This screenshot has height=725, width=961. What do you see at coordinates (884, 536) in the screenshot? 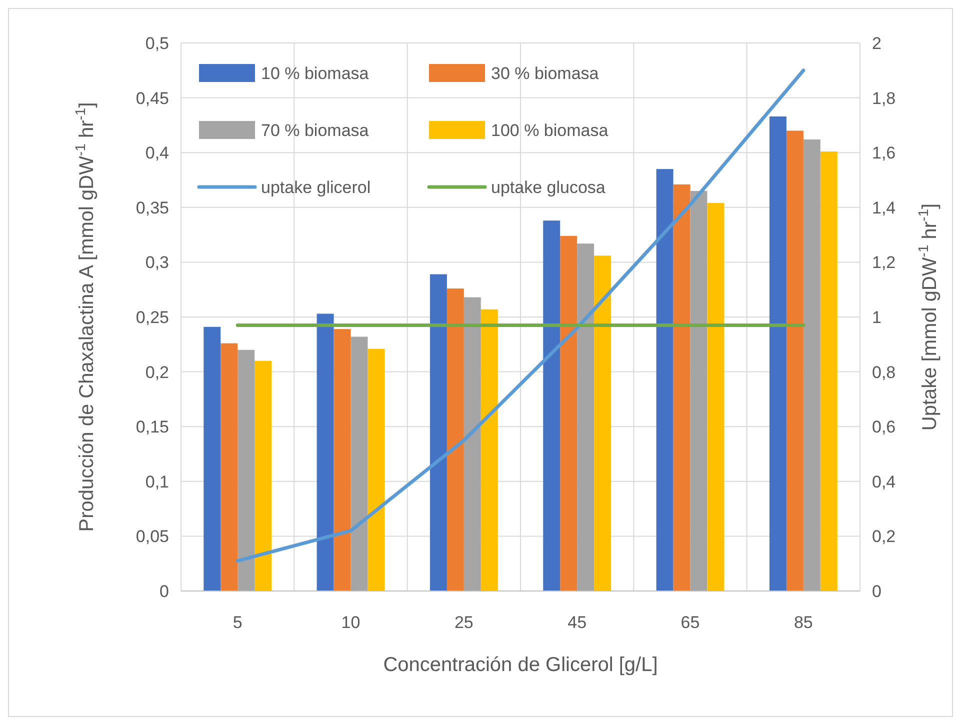
I see `y2-tick-label: 0,2` at bounding box center [884, 536].